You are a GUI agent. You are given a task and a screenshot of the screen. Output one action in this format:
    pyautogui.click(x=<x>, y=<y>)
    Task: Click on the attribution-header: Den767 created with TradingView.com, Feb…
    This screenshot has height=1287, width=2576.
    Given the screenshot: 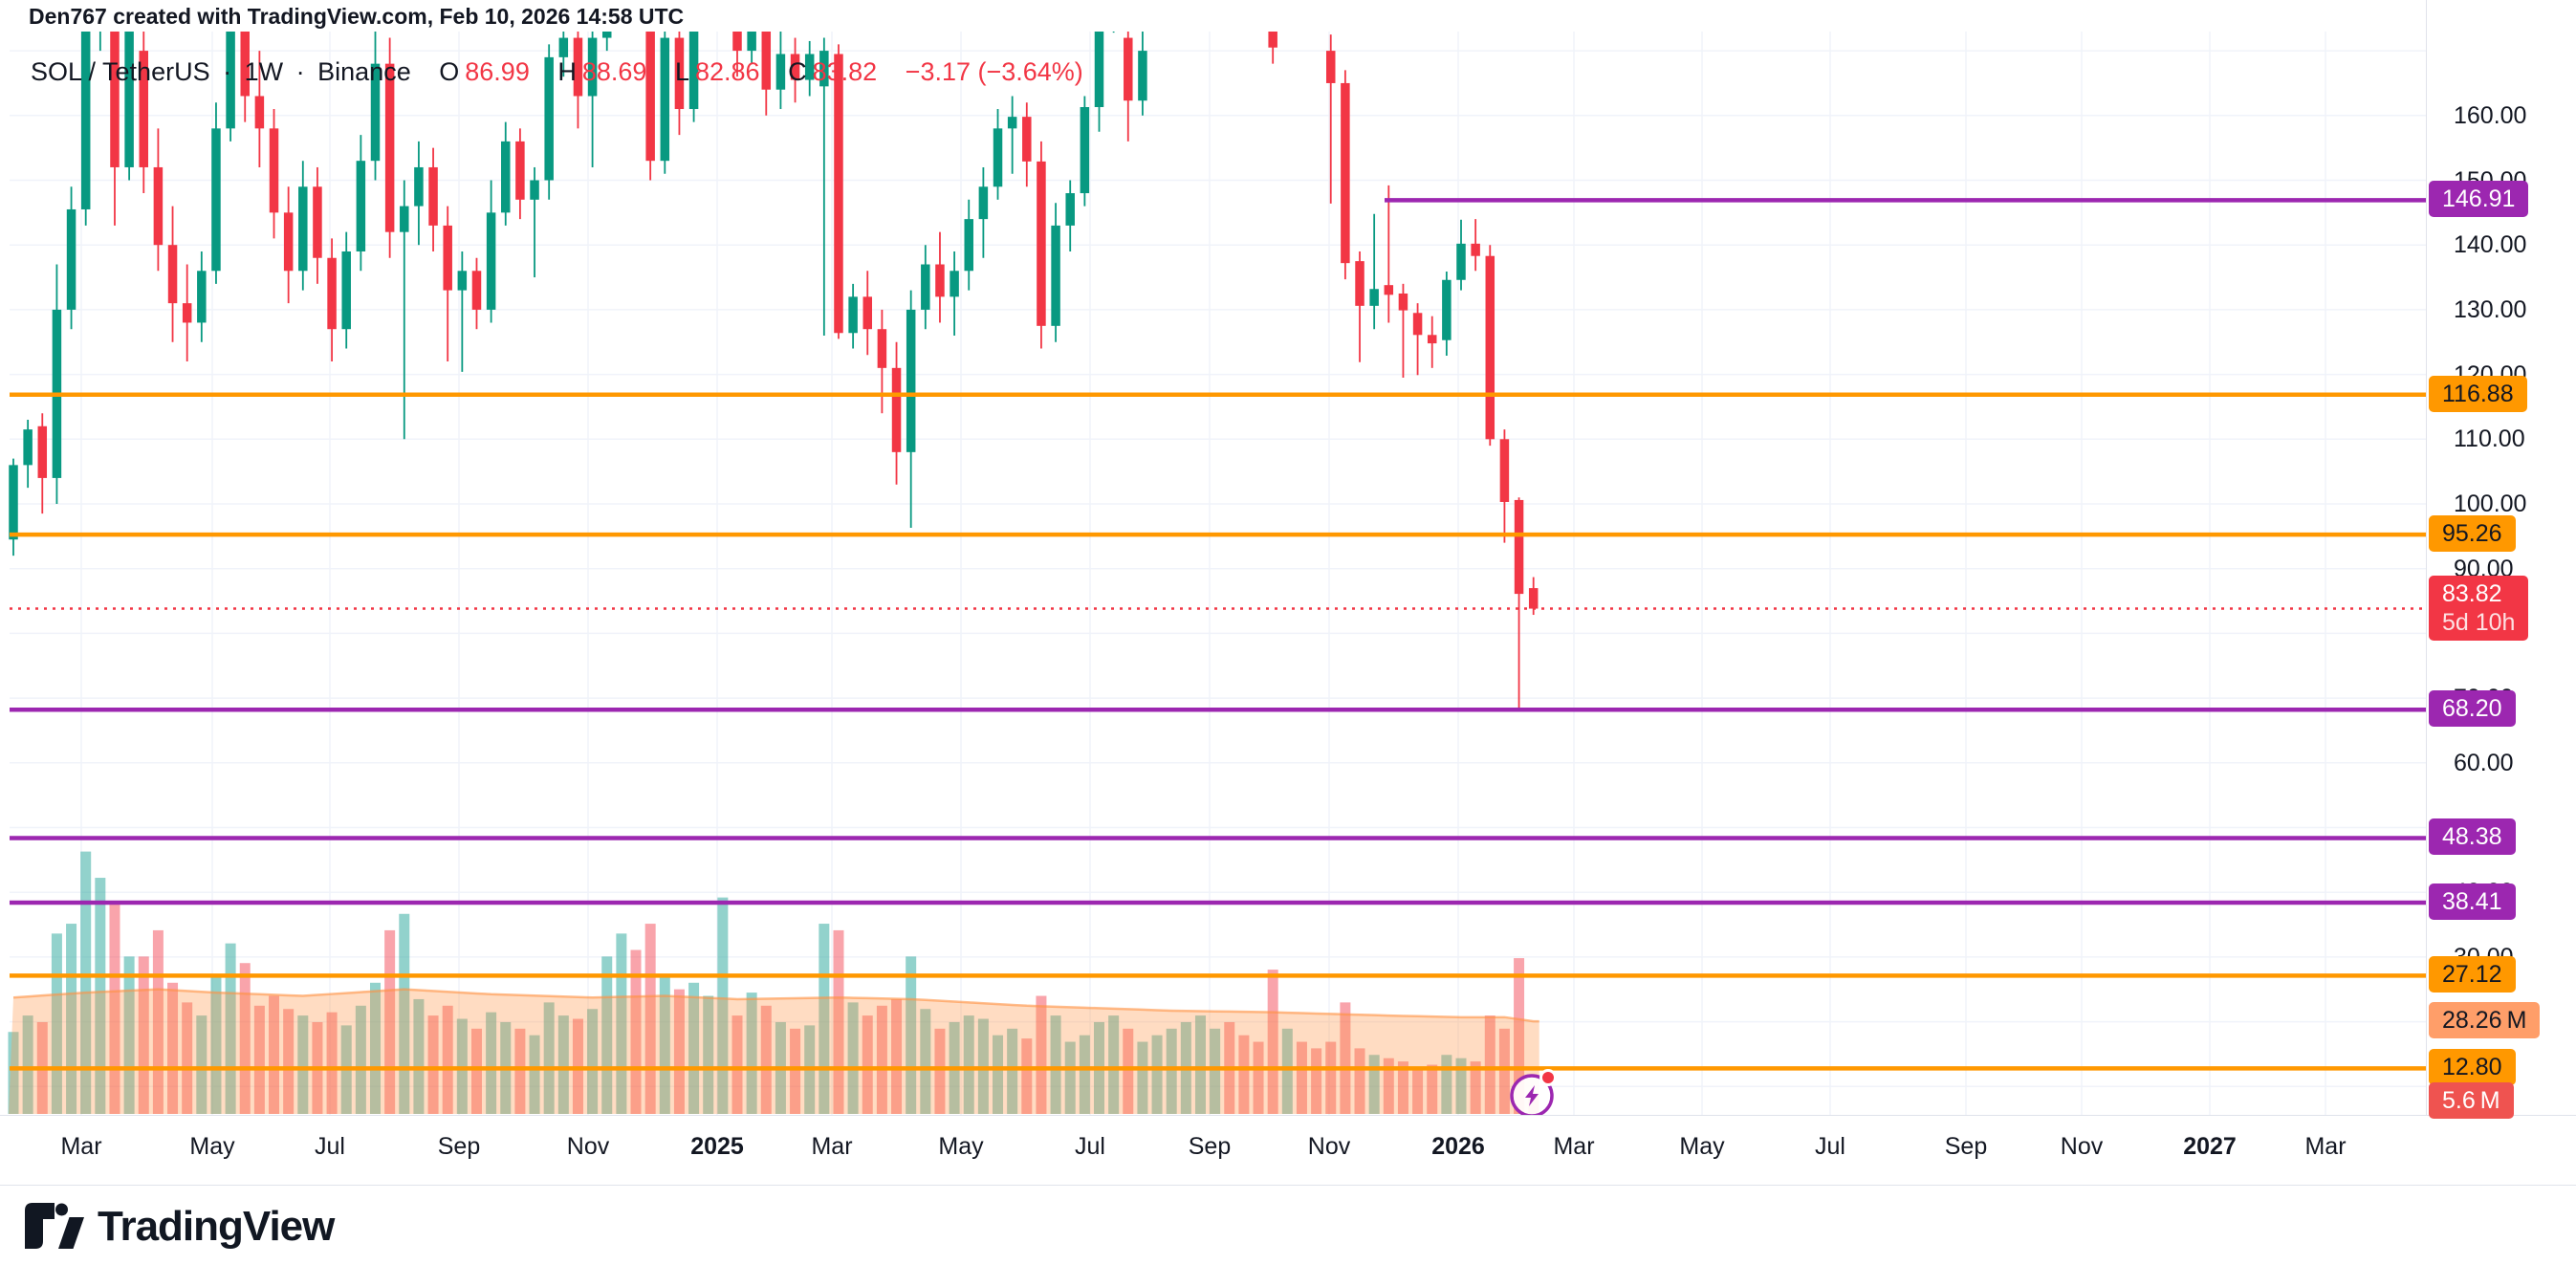 What is the action you would take?
    pyautogui.click(x=357, y=16)
    